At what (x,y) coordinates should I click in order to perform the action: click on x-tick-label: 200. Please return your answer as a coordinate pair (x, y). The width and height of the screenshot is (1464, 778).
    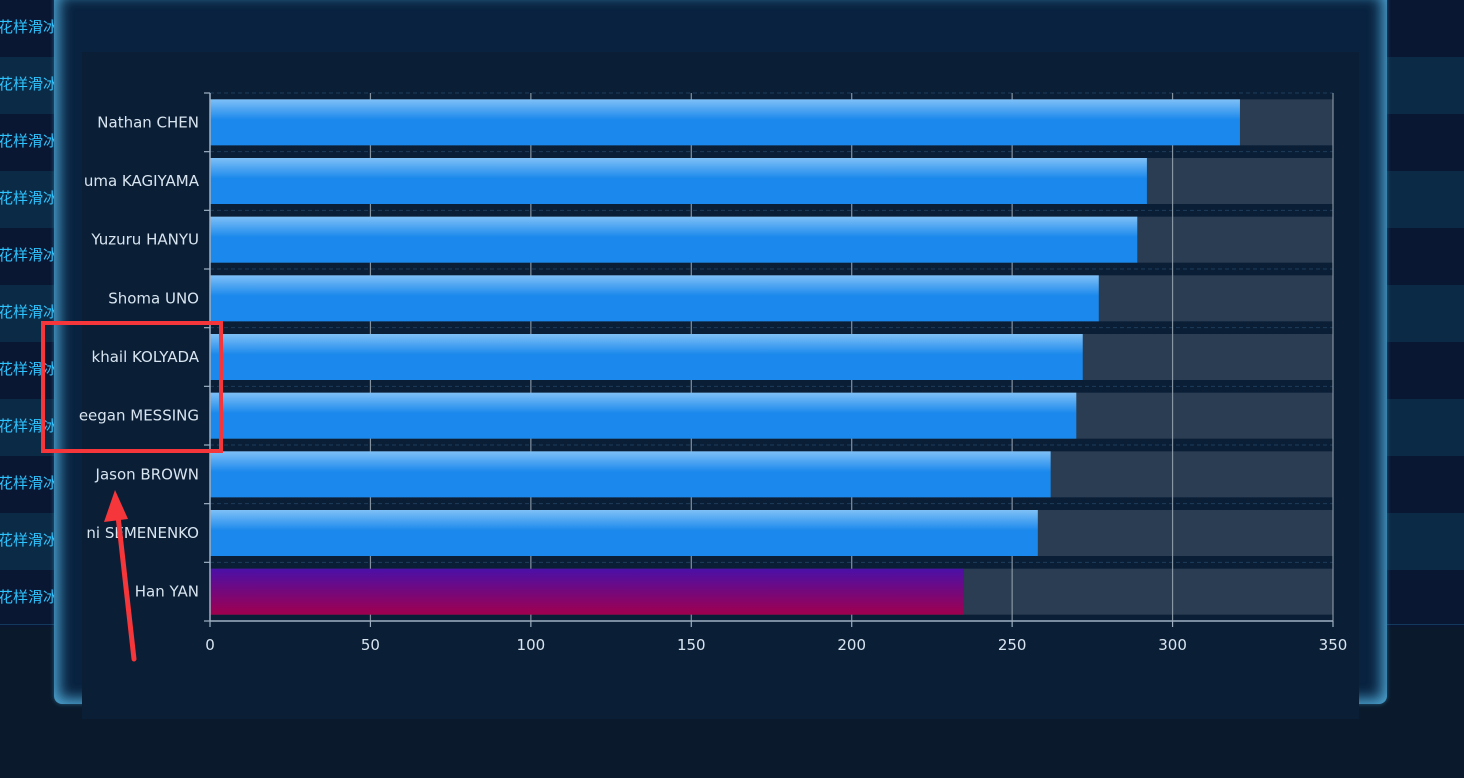
    Looking at the image, I should click on (851, 645).